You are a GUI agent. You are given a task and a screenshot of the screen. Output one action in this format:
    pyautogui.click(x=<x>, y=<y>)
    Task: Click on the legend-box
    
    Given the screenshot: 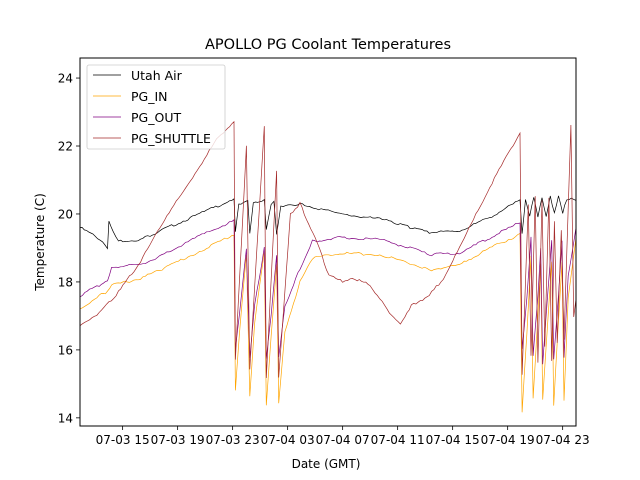 What is the action you would take?
    pyautogui.click(x=156, y=107)
    